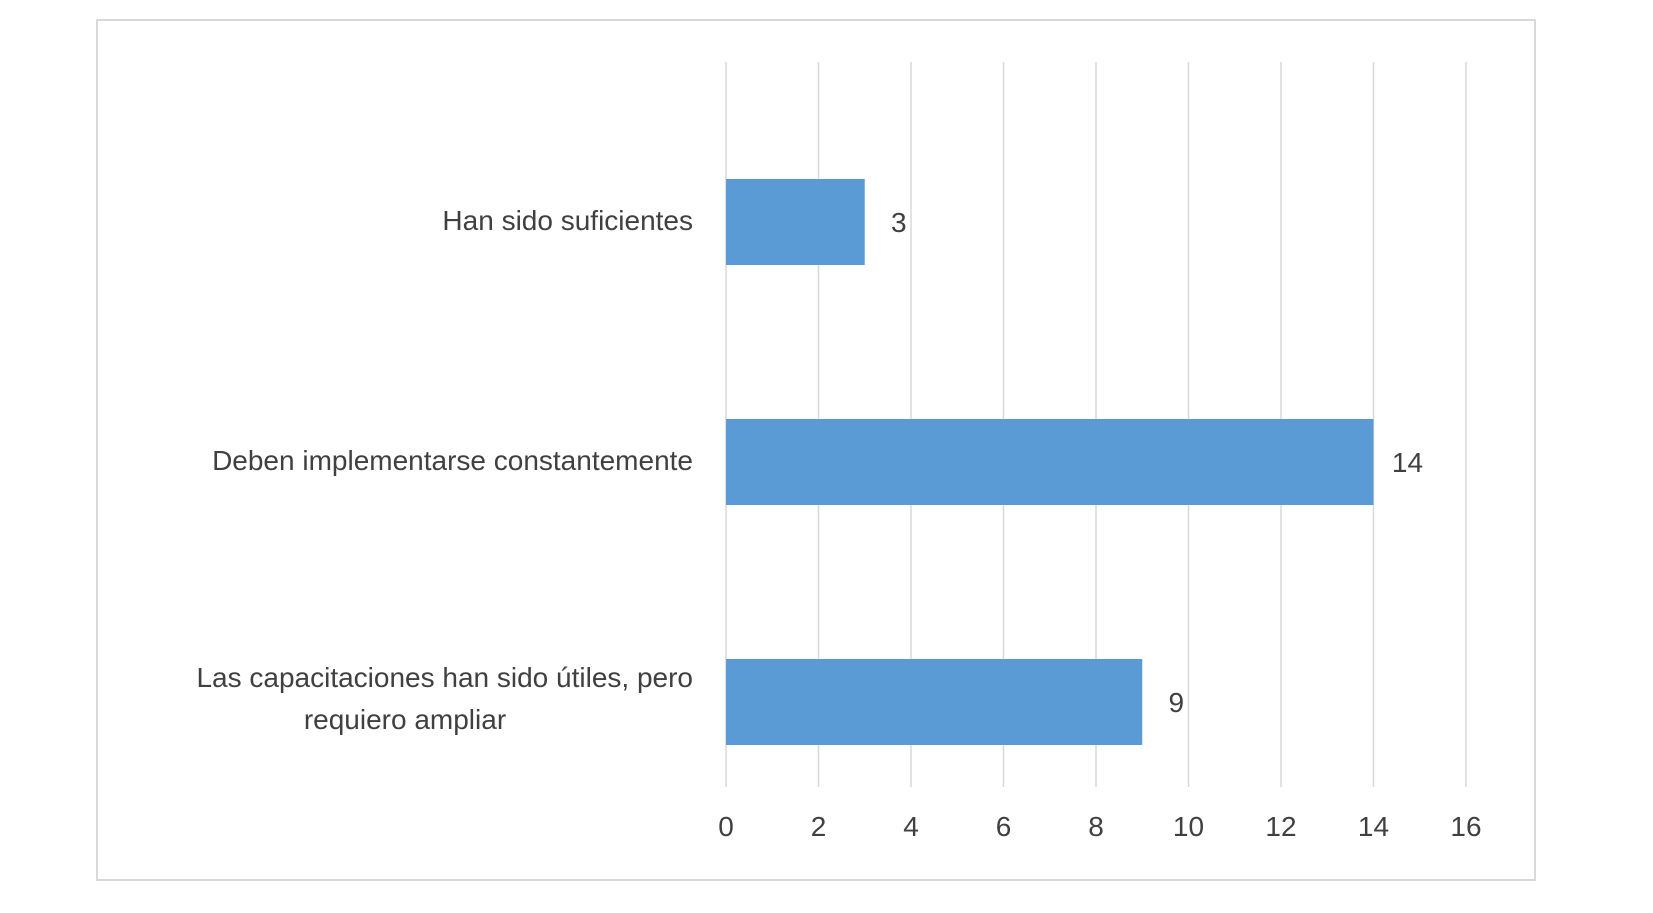 This screenshot has height=913, width=1653. What do you see at coordinates (567, 220) in the screenshot?
I see `category-label: Han sido suficientes` at bounding box center [567, 220].